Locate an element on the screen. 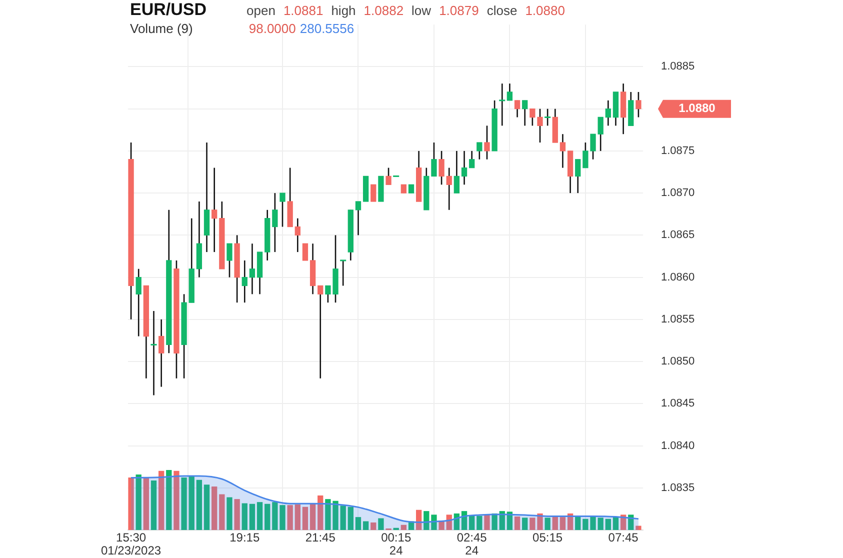  text: 1.0881 is located at coordinates (303, 10).